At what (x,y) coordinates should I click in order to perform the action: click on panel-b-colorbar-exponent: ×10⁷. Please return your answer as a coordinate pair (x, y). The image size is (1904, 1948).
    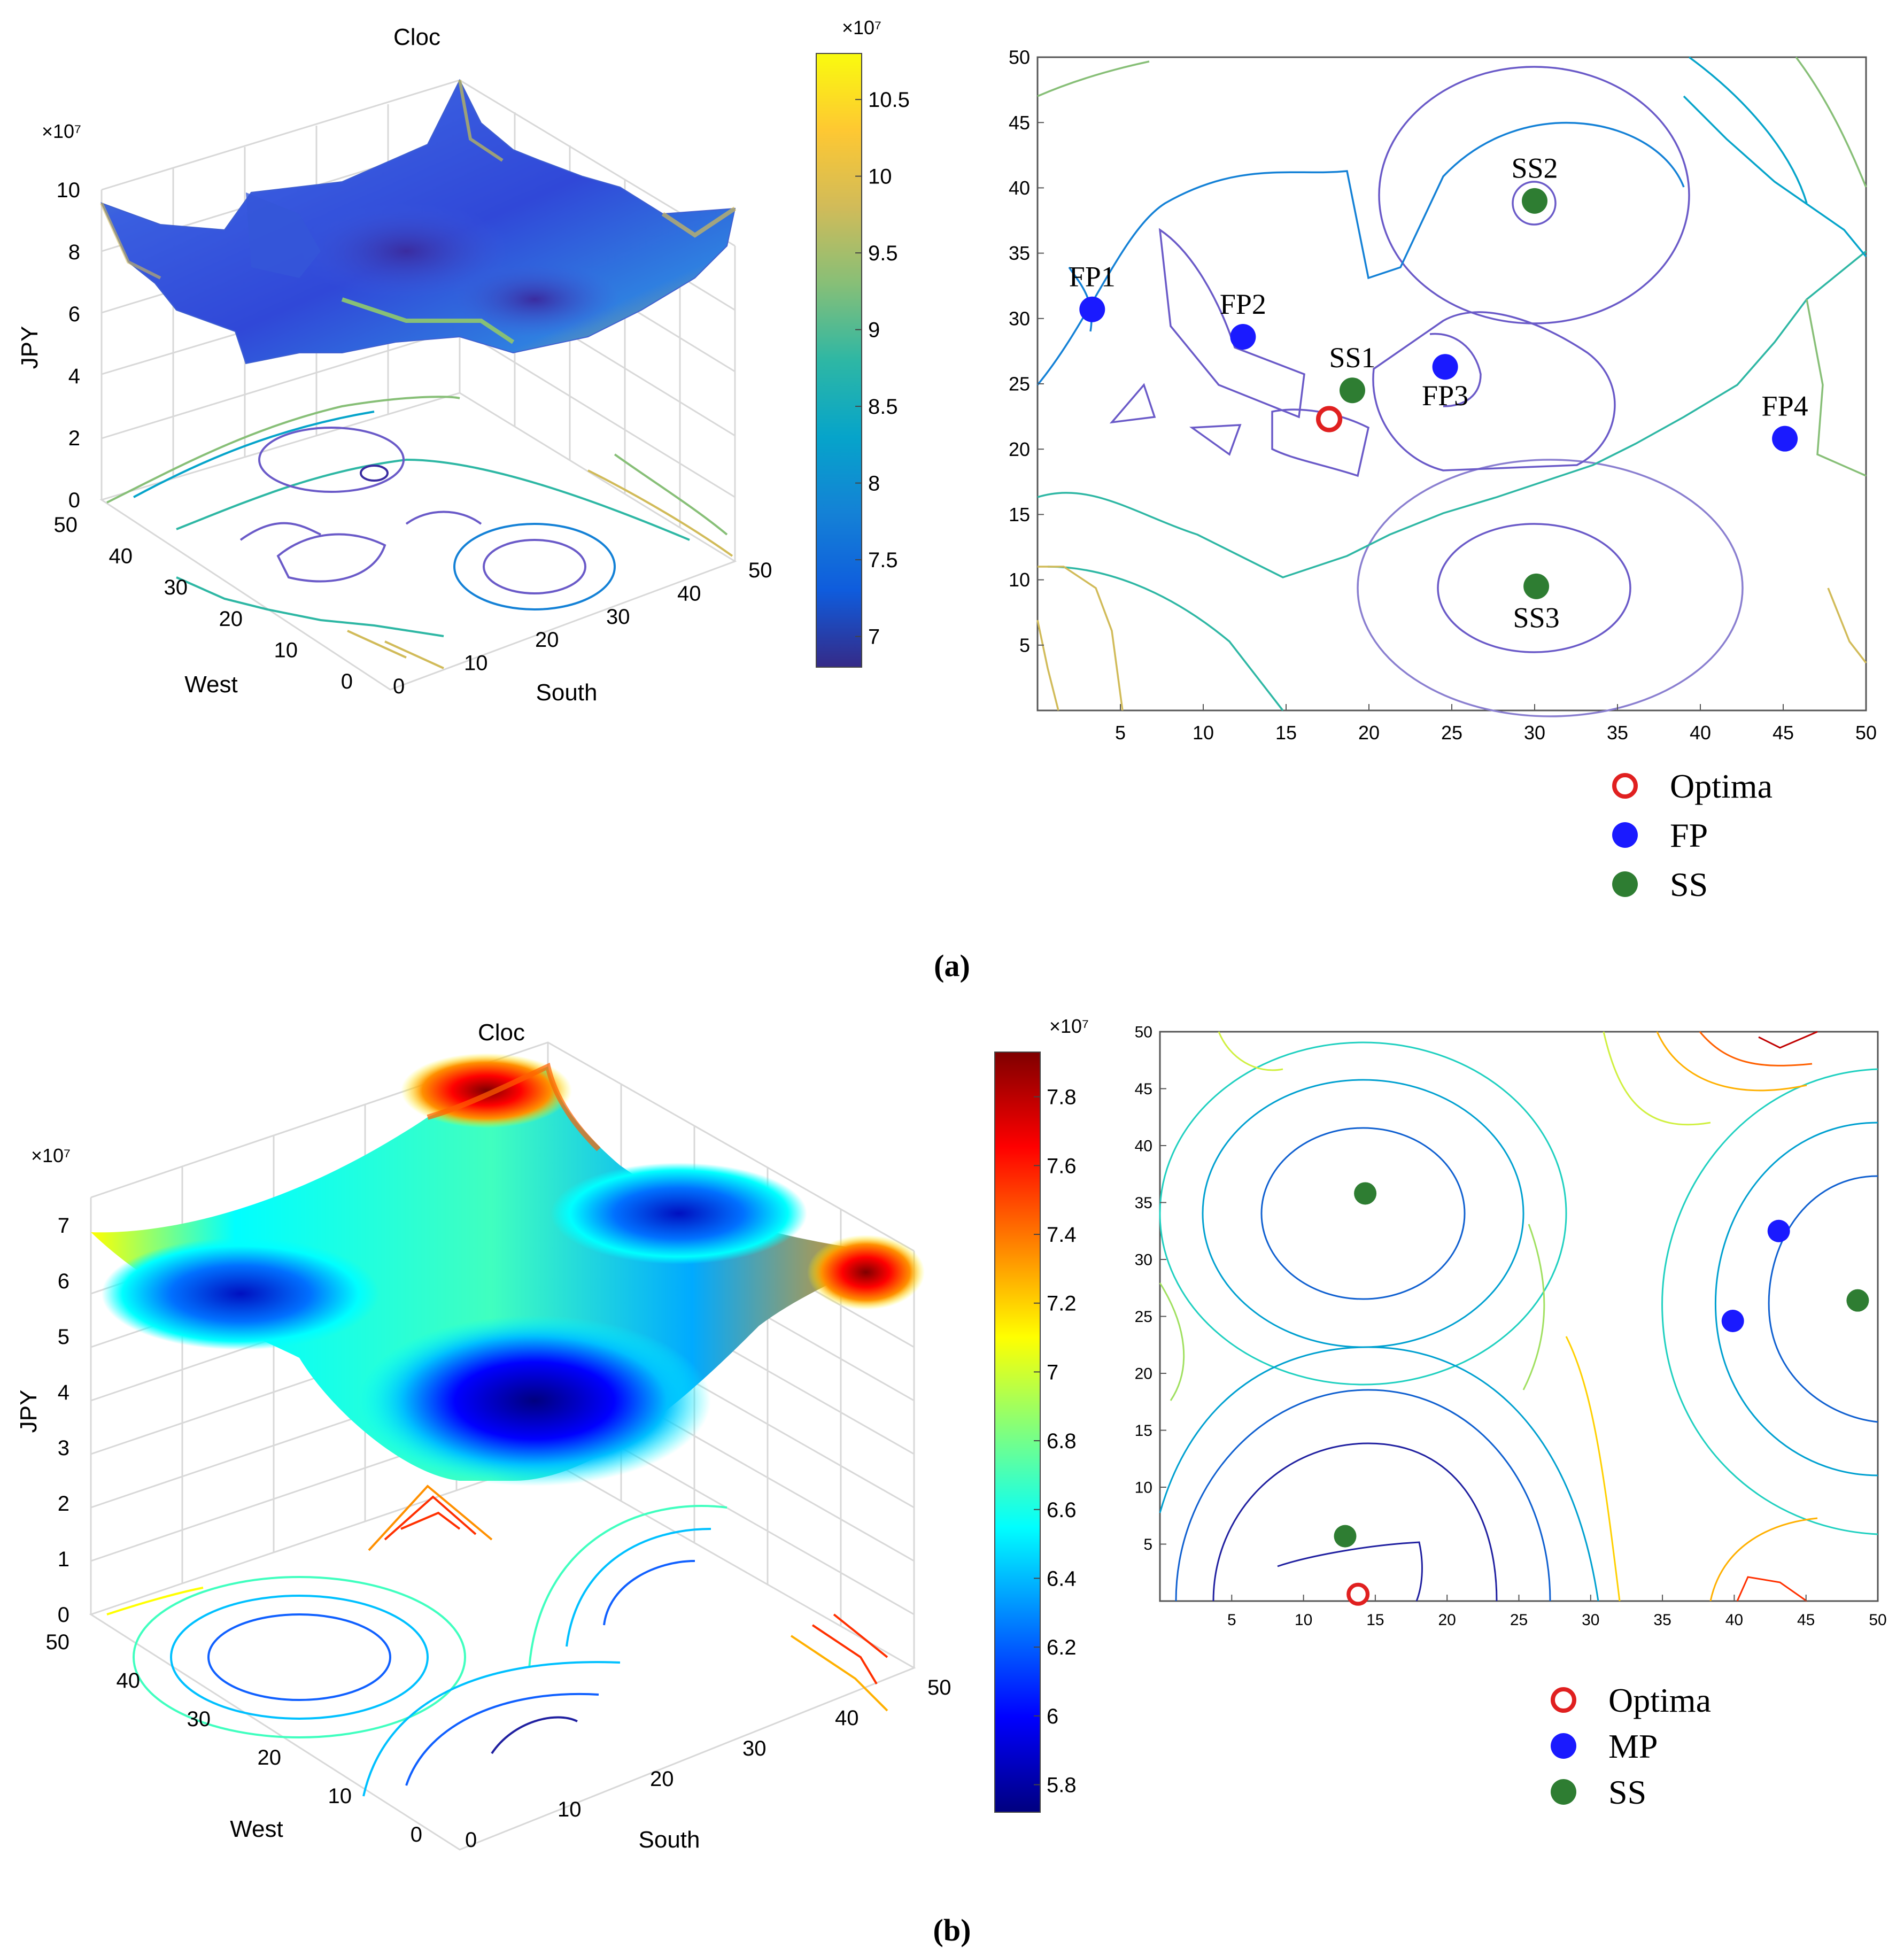
    Looking at the image, I should click on (1069, 1026).